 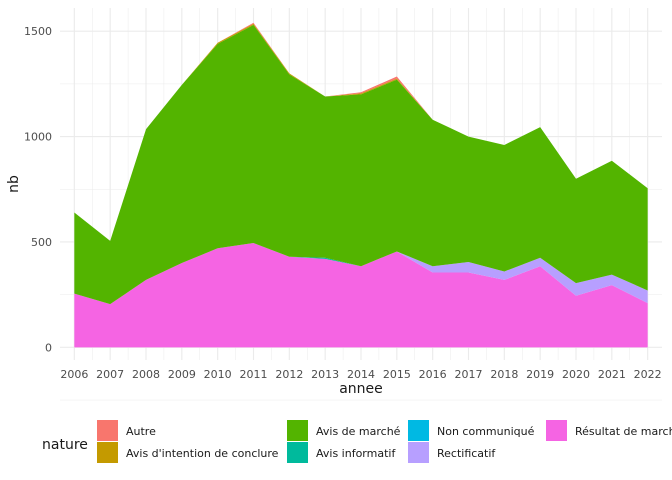 What do you see at coordinates (576, 374) in the screenshot?
I see `x-tick-label: 2020` at bounding box center [576, 374].